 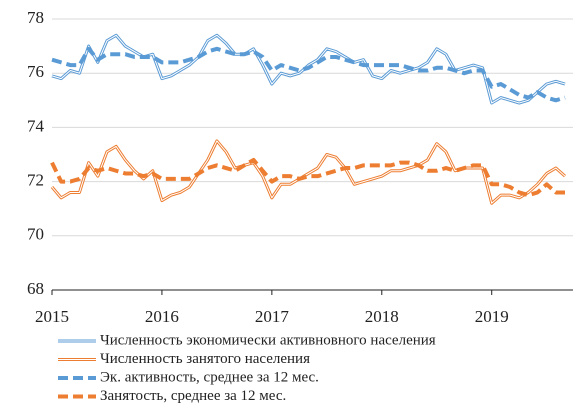 What do you see at coordinates (35, 288) in the screenshot?
I see `y-tick-label: 68` at bounding box center [35, 288].